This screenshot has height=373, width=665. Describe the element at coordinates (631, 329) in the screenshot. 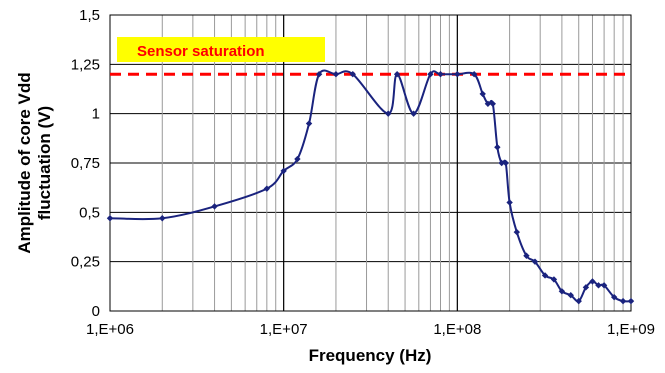

I see `x-tick-label: 1,E+09` at that location.